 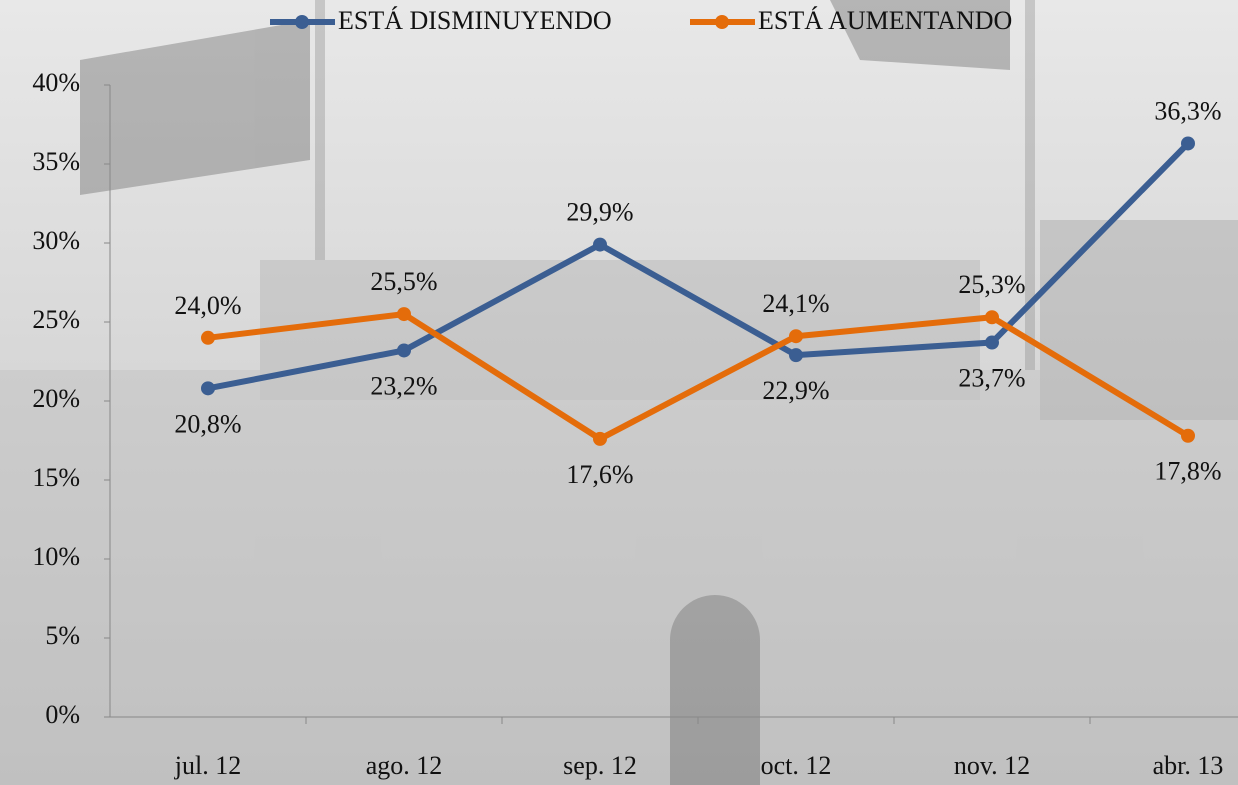 What do you see at coordinates (404, 765) in the screenshot?
I see `x-tick-label: ago. 12` at bounding box center [404, 765].